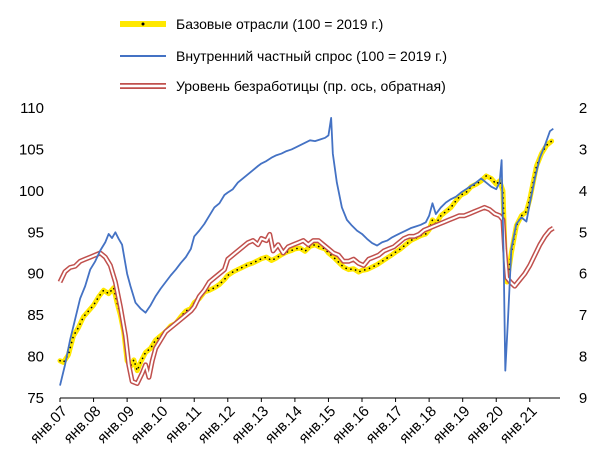 This screenshot has width=600, height=463. I want to click on y-left-tick-label: 75, so click(35, 398).